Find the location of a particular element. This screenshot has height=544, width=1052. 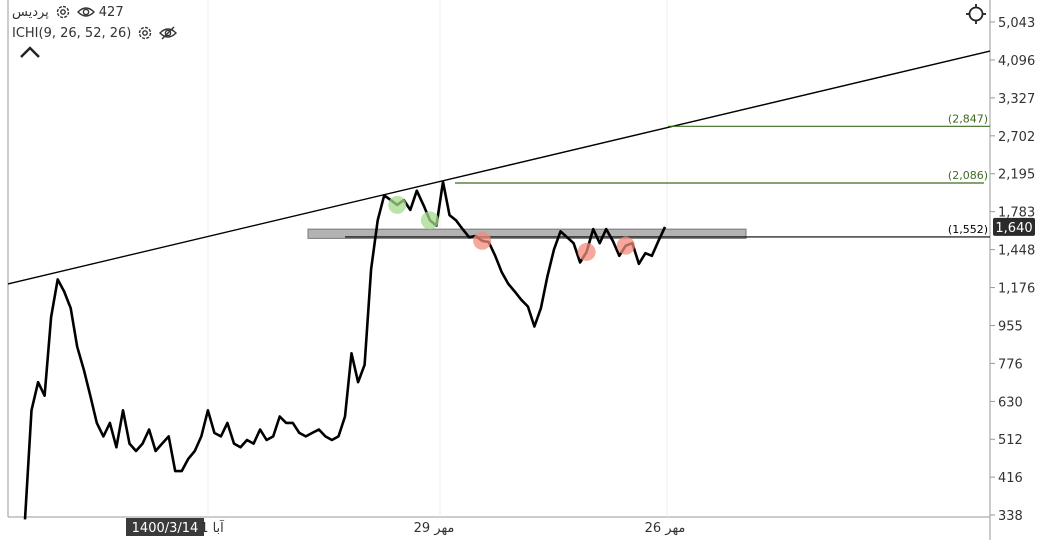

target-level-label: (2,847) is located at coordinates (968, 118).